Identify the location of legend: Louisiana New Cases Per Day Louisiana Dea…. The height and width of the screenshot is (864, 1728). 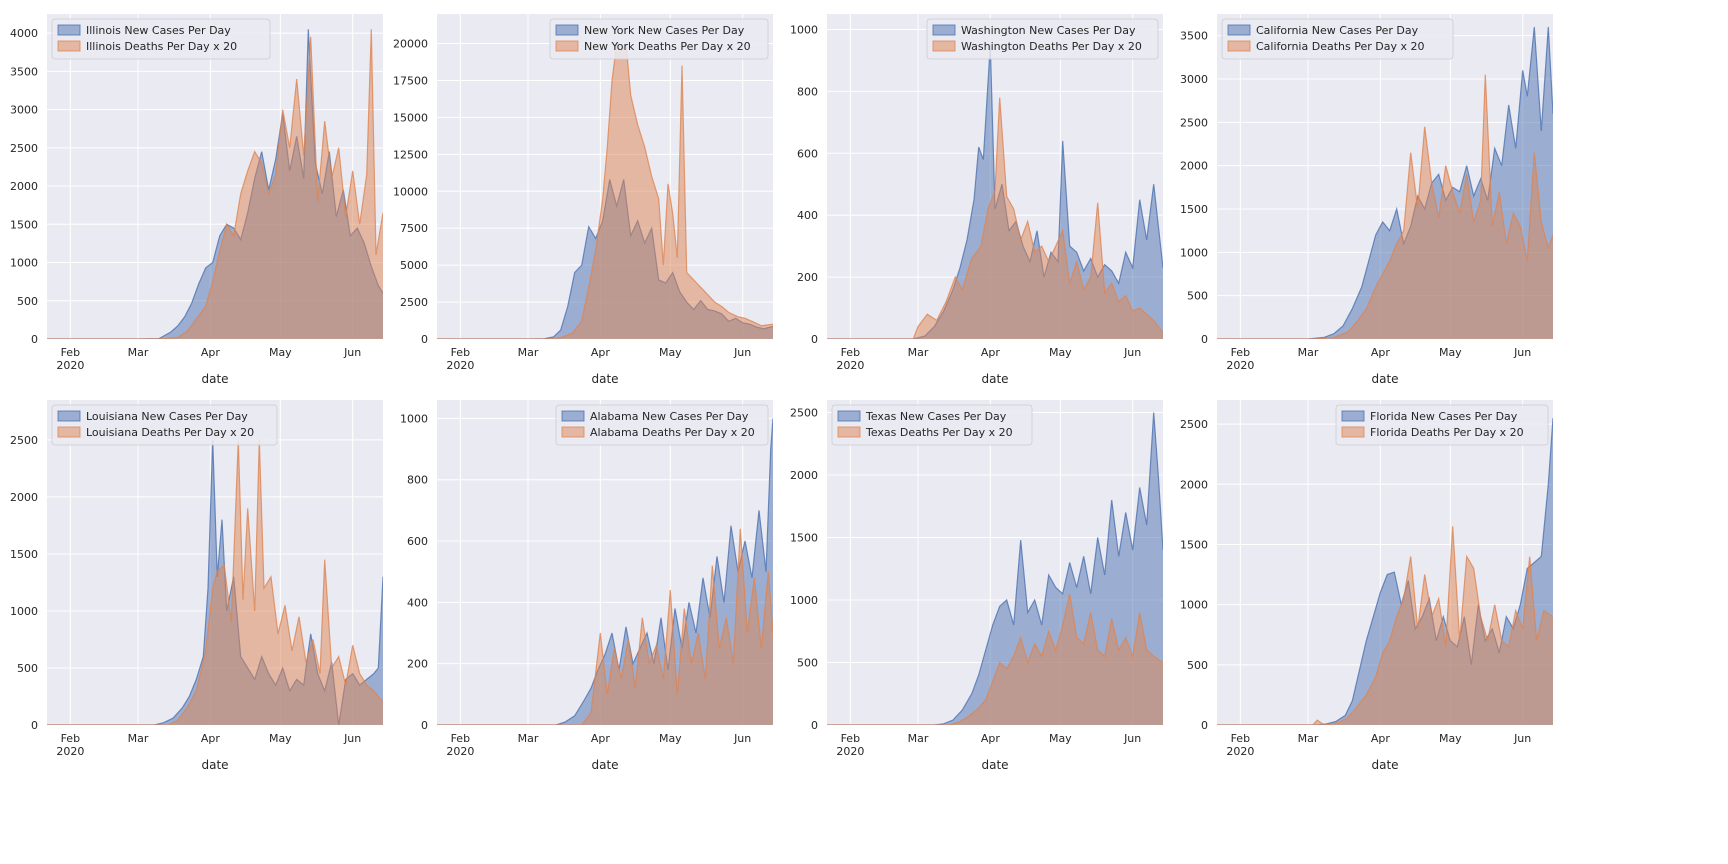
(164, 425).